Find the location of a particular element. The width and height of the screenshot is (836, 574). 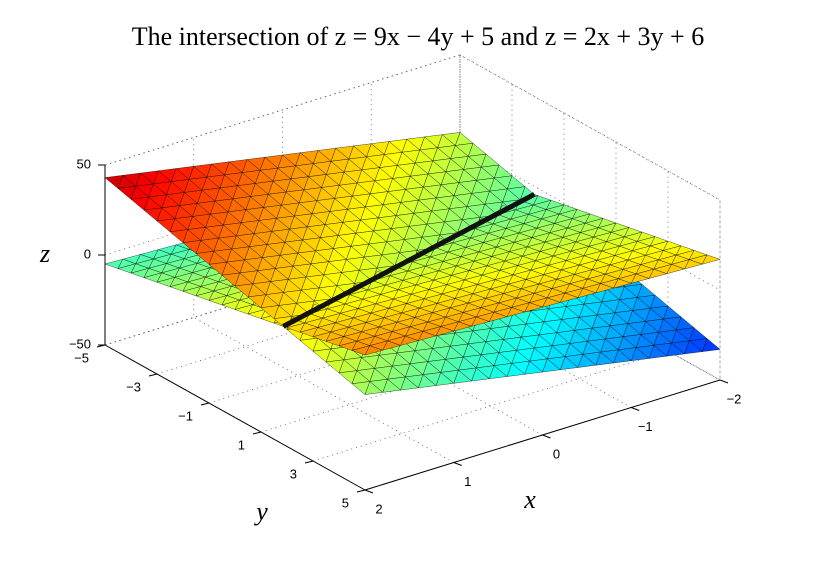

x-tick-label: −2 is located at coordinates (734, 398).